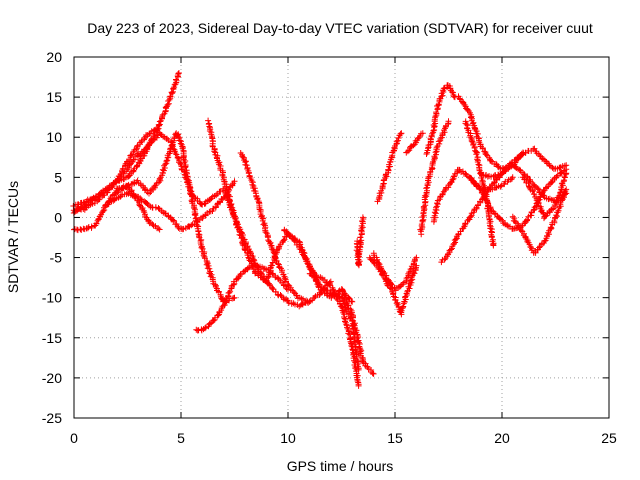 The height and width of the screenshot is (480, 640). I want to click on series-arc20, so click(434, 178).